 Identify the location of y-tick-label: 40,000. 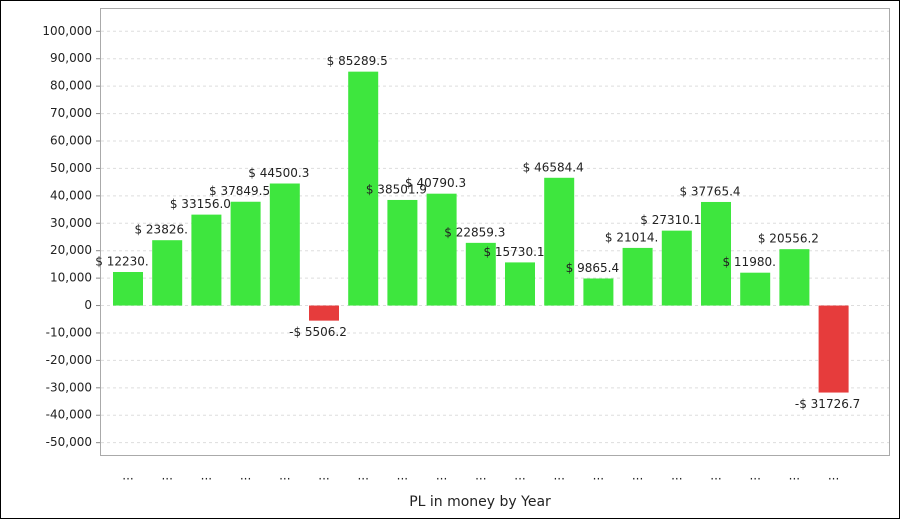
(71, 195).